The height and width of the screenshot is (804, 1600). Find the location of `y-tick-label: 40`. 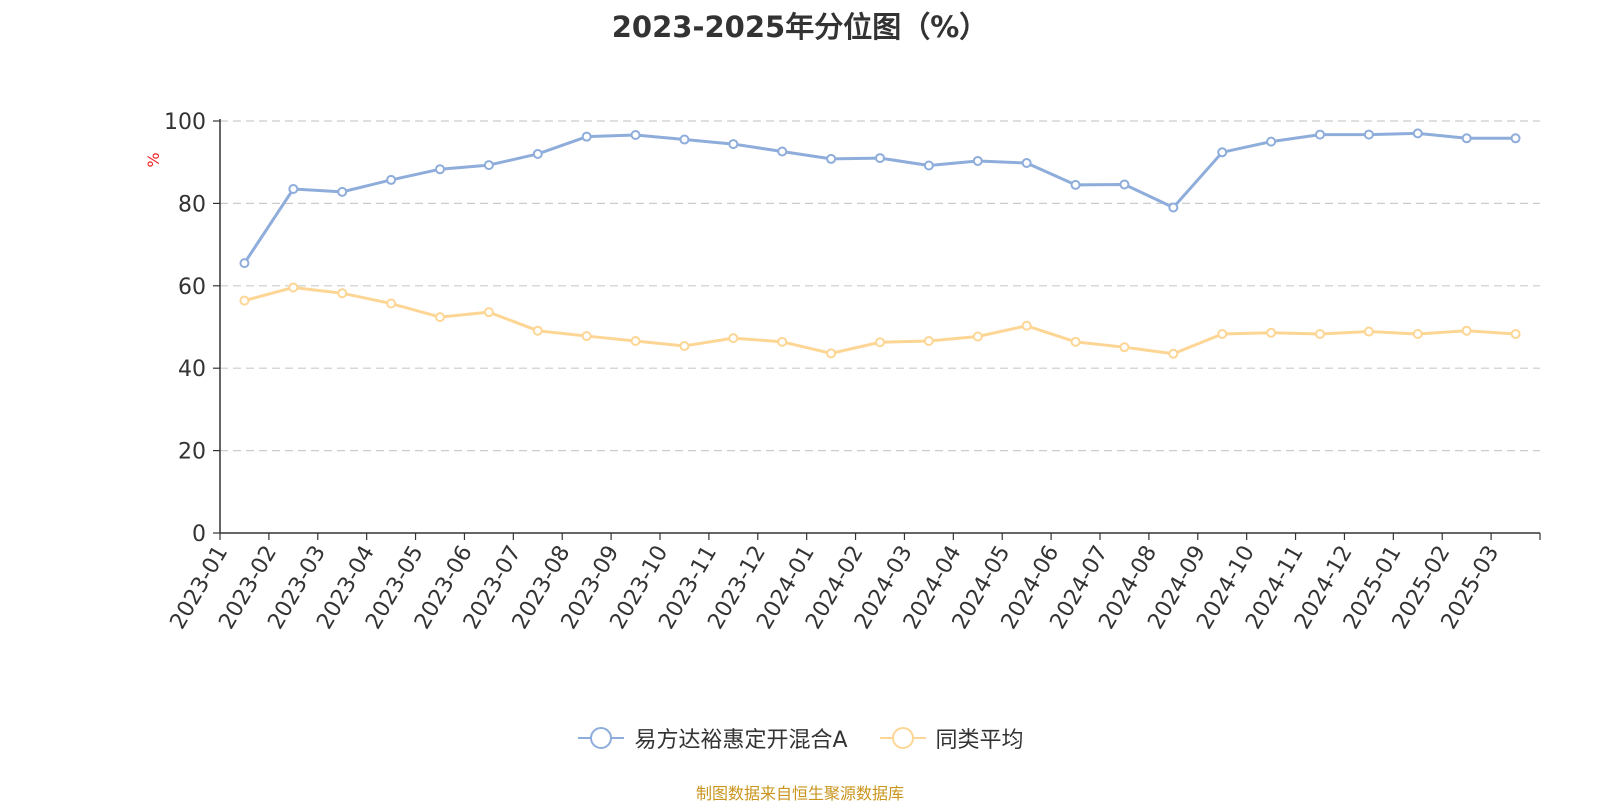

y-tick-label: 40 is located at coordinates (192, 369).